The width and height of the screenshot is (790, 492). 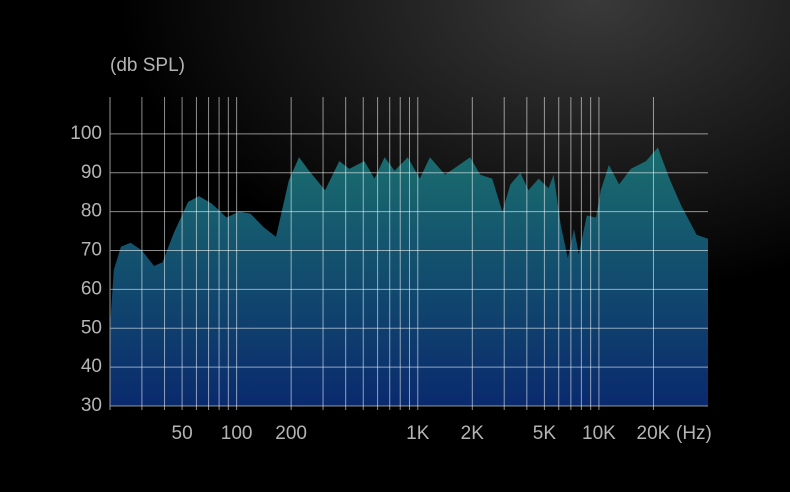 What do you see at coordinates (91, 288) in the screenshot?
I see `y-tick-label: 60` at bounding box center [91, 288].